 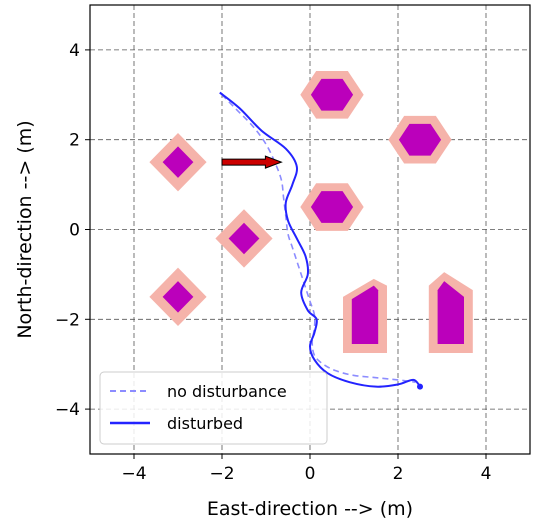 What do you see at coordinates (74, 51) in the screenshot?
I see `y-tick-label: 4` at bounding box center [74, 51].